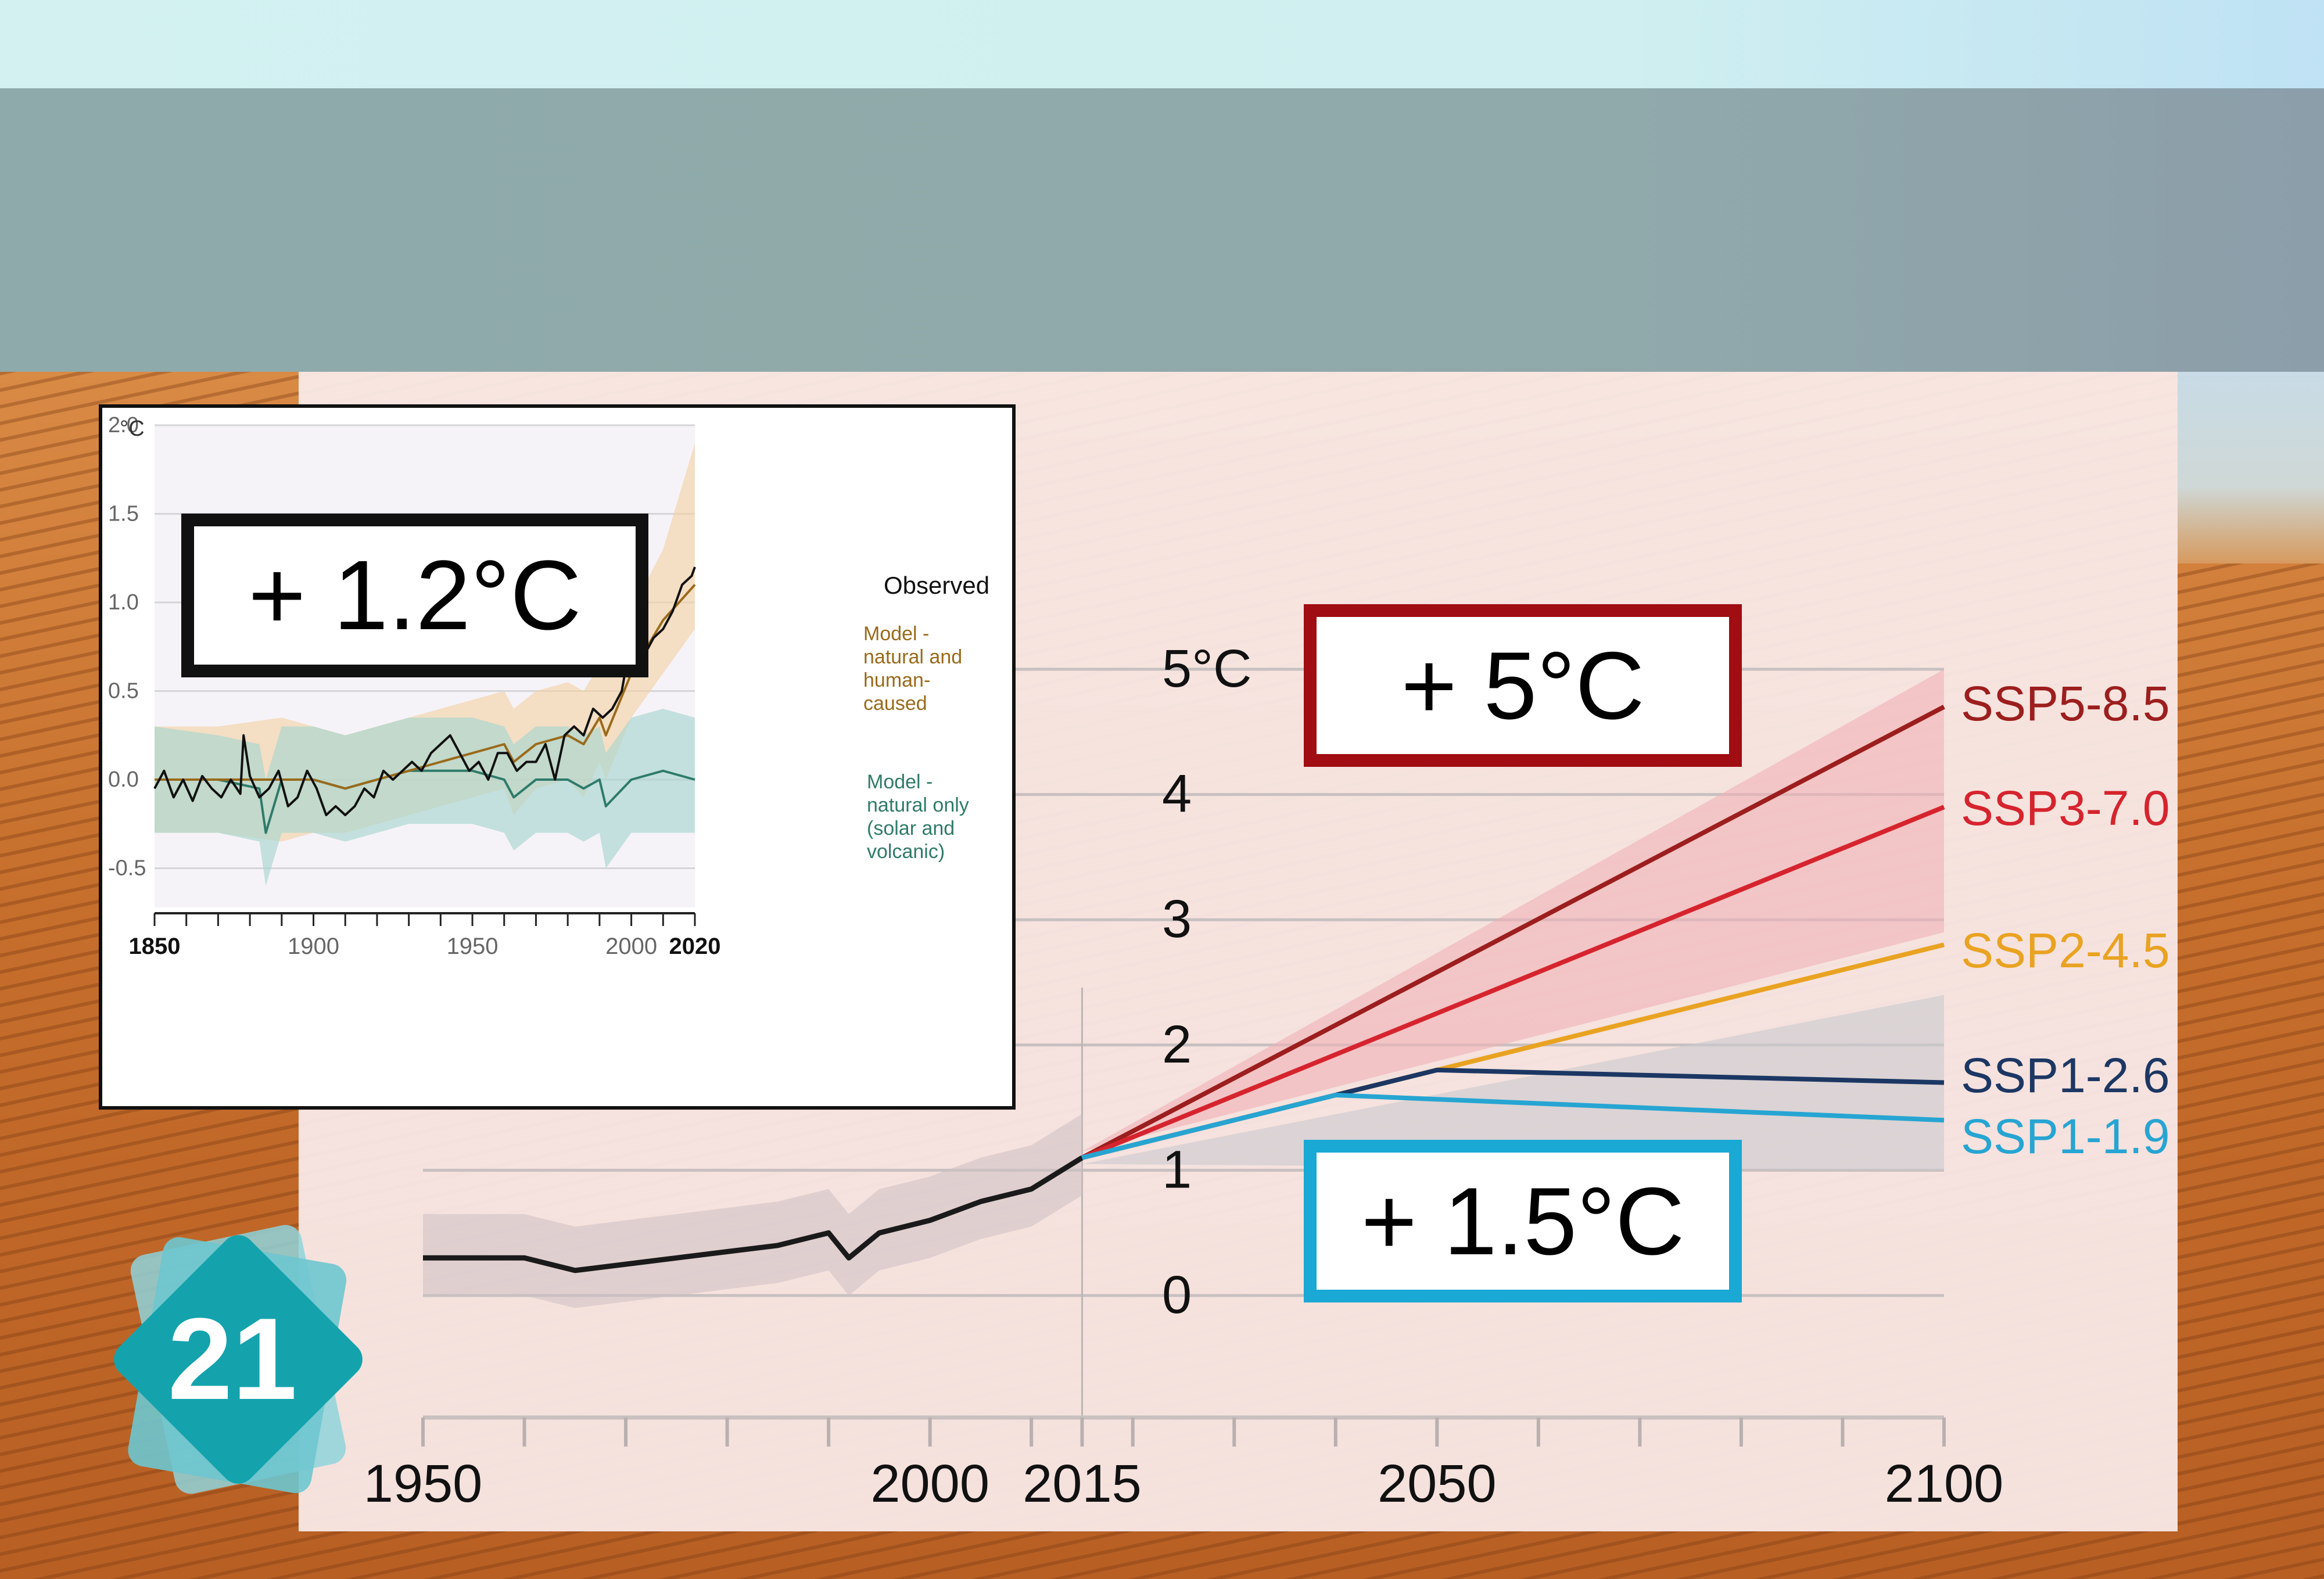 Image resolution: width=2324 pixels, height=1579 pixels. I want to click on historical-uncertainty-band, so click(752, 1211).